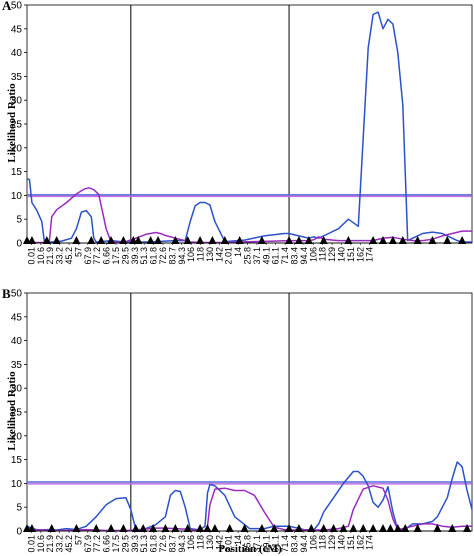 The image size is (474, 556). I want to click on y-tick-label-a-10: 10, so click(17, 196).